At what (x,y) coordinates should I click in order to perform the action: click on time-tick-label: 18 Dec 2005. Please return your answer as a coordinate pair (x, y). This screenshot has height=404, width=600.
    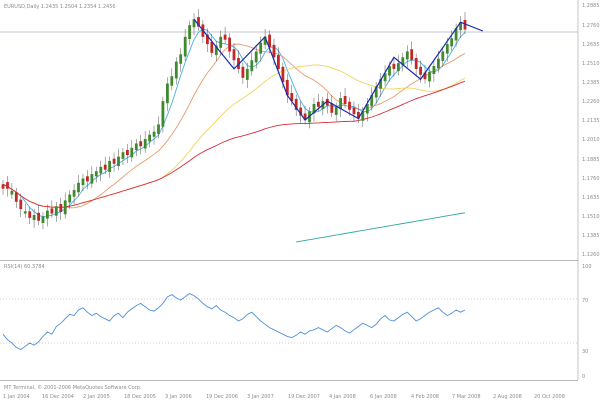
    Looking at the image, I should click on (140, 397).